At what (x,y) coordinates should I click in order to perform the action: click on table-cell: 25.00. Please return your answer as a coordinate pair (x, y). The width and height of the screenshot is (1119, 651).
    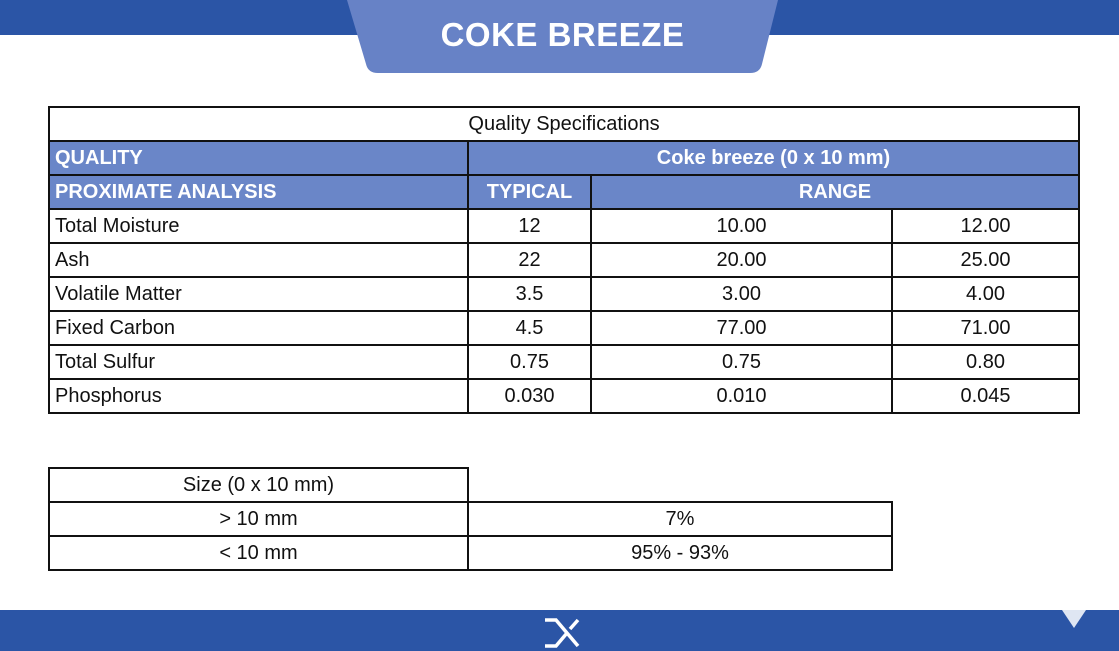
    Looking at the image, I should click on (985, 260).